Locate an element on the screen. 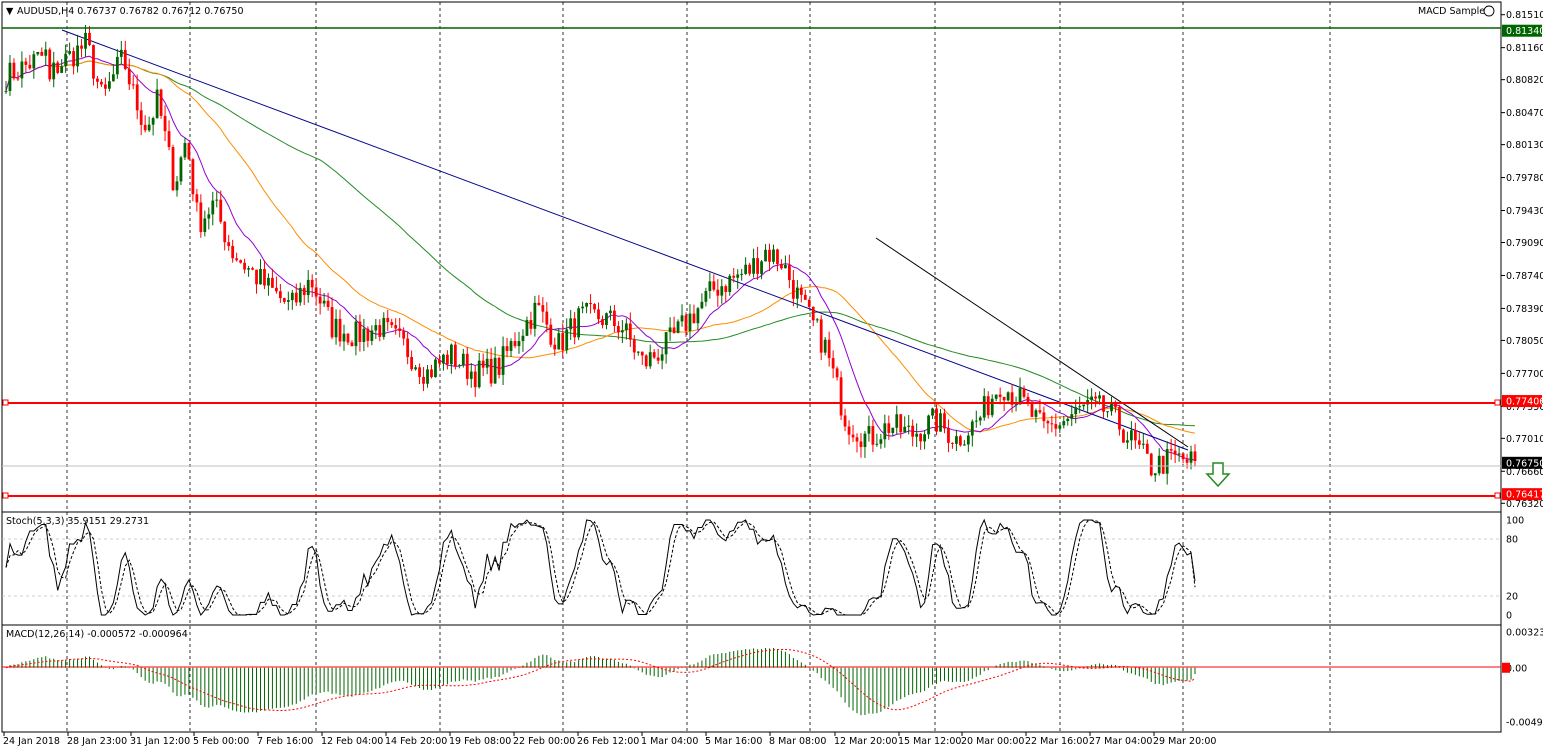 Image resolution: width=1543 pixels, height=751 pixels. trendline-short is located at coordinates (1032, 342).